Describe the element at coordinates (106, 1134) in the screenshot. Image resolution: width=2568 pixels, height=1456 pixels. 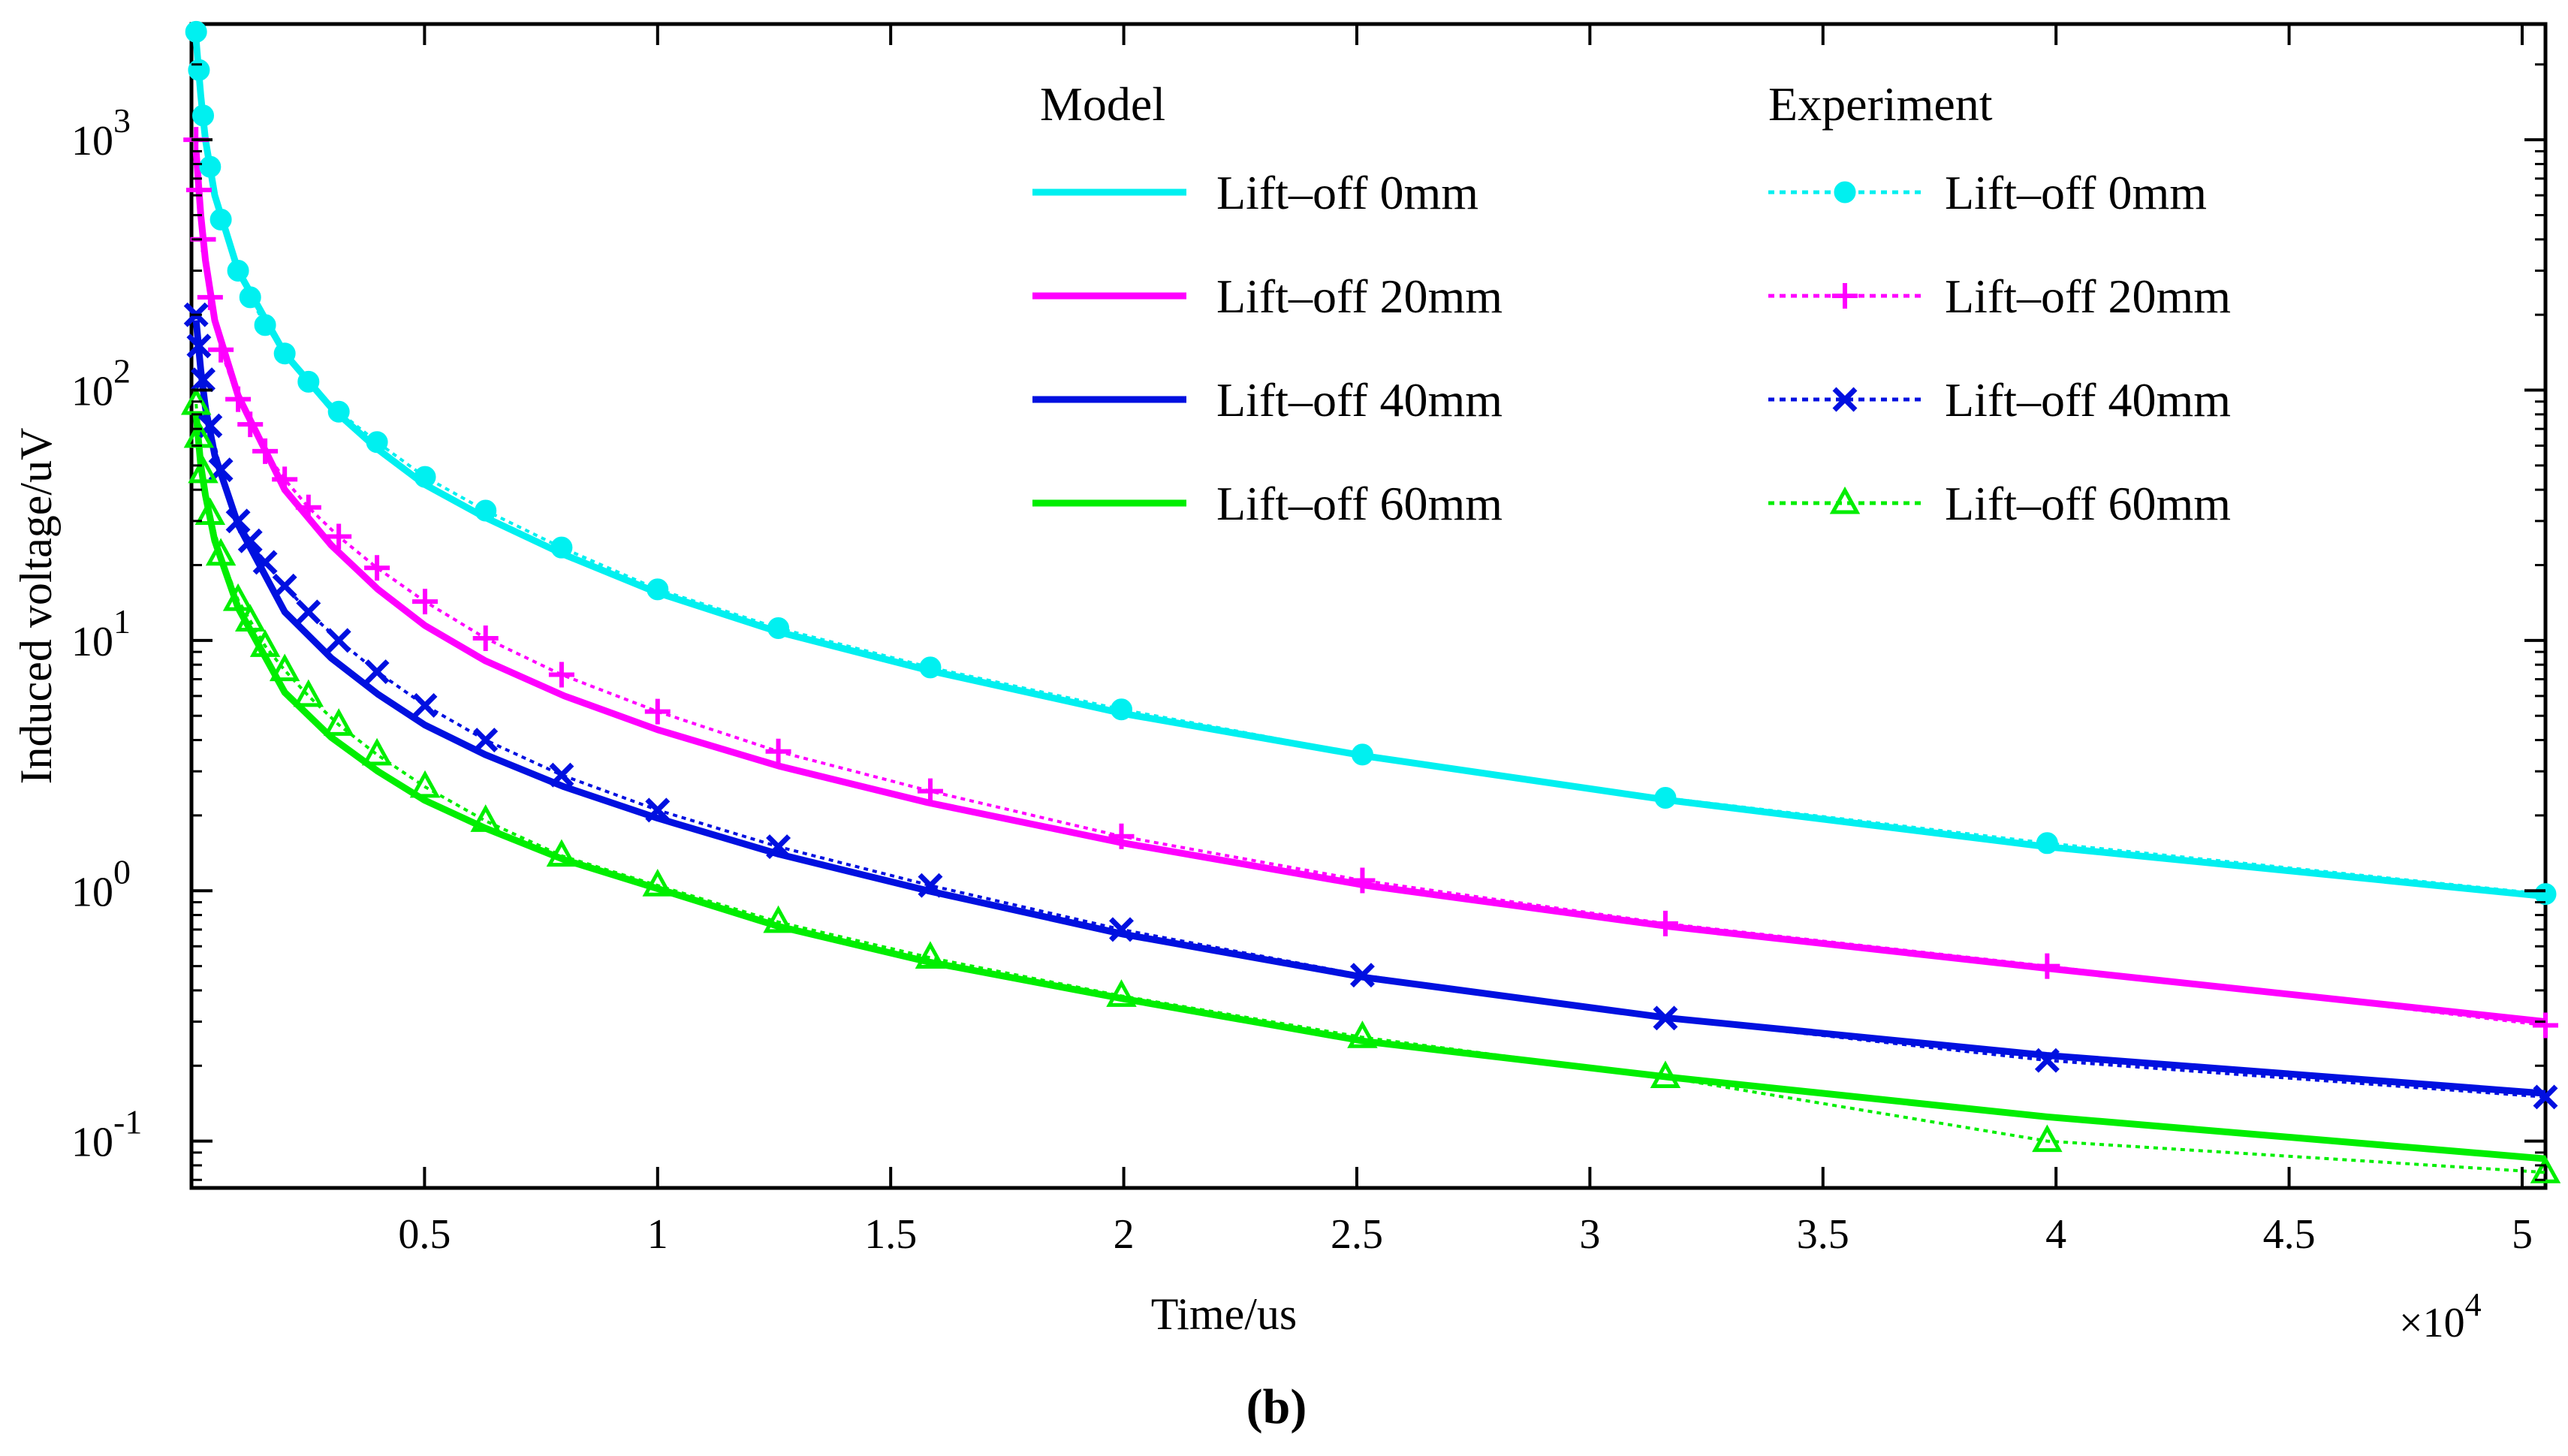
I see `y-tick-label: 10⁻¹` at that location.